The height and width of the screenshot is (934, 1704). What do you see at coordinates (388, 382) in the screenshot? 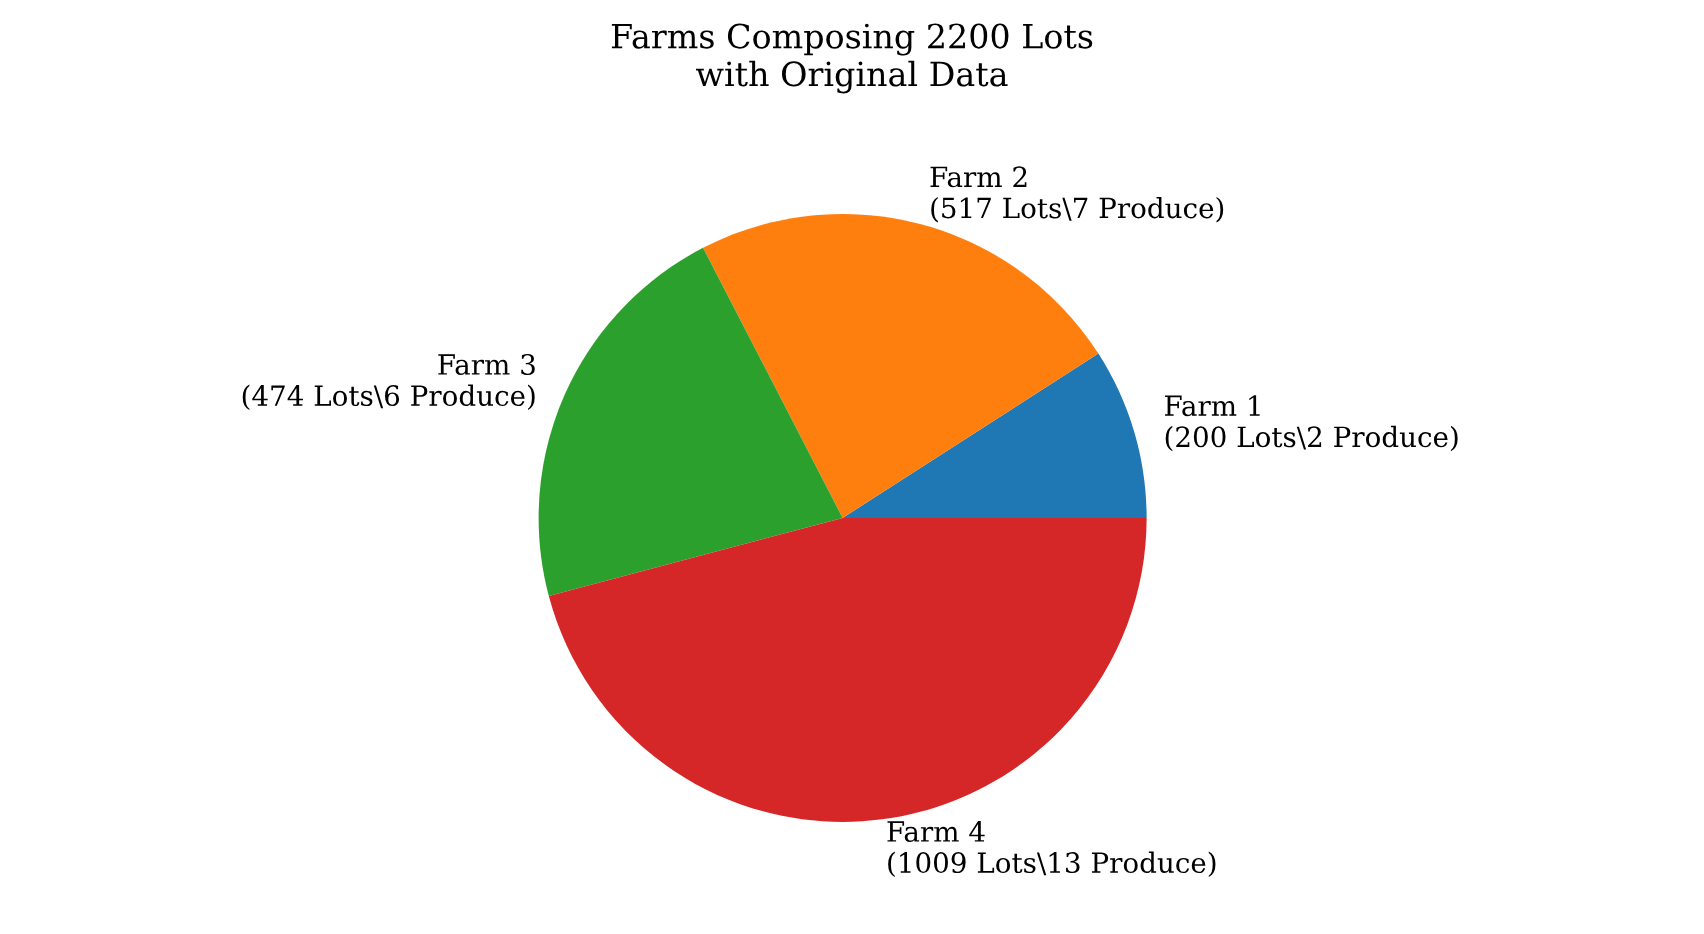
I see `slice-label: Farm 3 (474 Lots\6 Produce)` at bounding box center [388, 382].